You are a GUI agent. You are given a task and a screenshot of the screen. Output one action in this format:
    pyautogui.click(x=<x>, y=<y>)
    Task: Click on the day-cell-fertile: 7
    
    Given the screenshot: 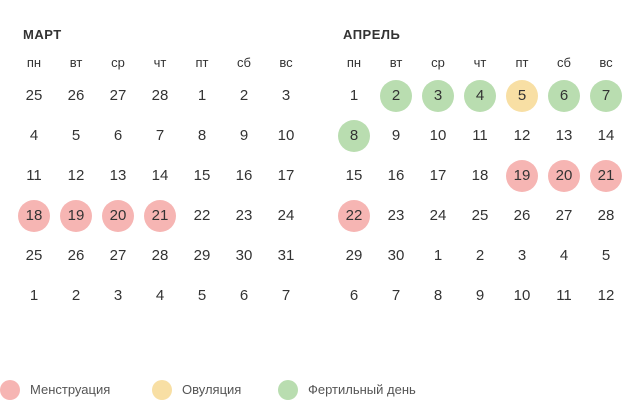 What is the action you would take?
    pyautogui.click(x=606, y=96)
    